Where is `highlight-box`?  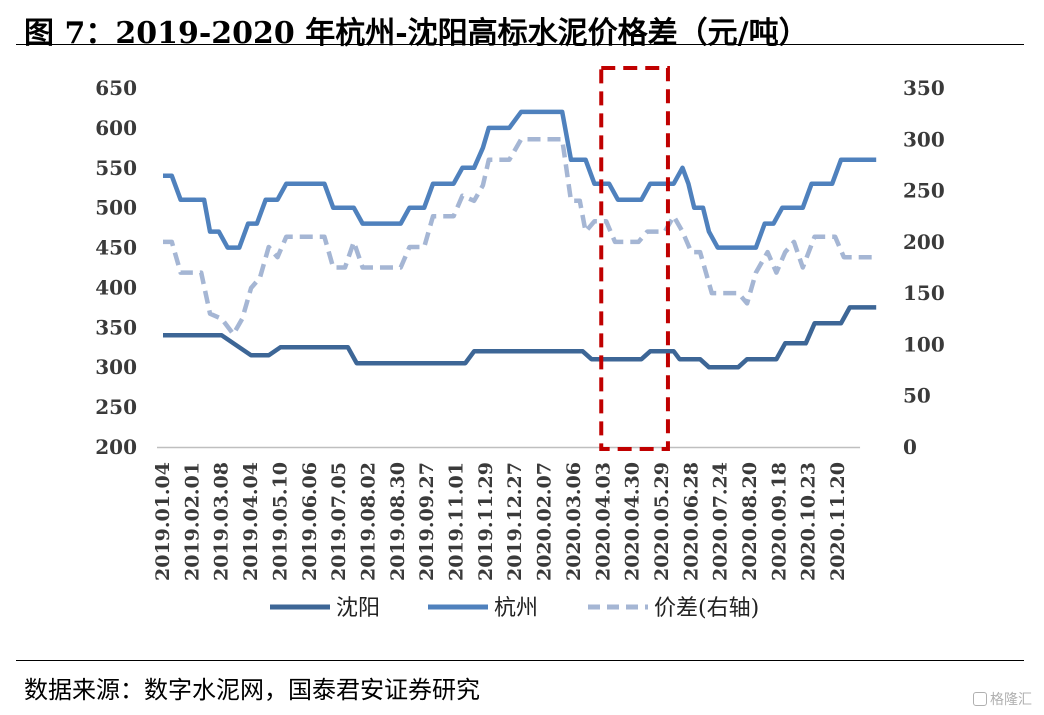 highlight-box is located at coordinates (634, 258).